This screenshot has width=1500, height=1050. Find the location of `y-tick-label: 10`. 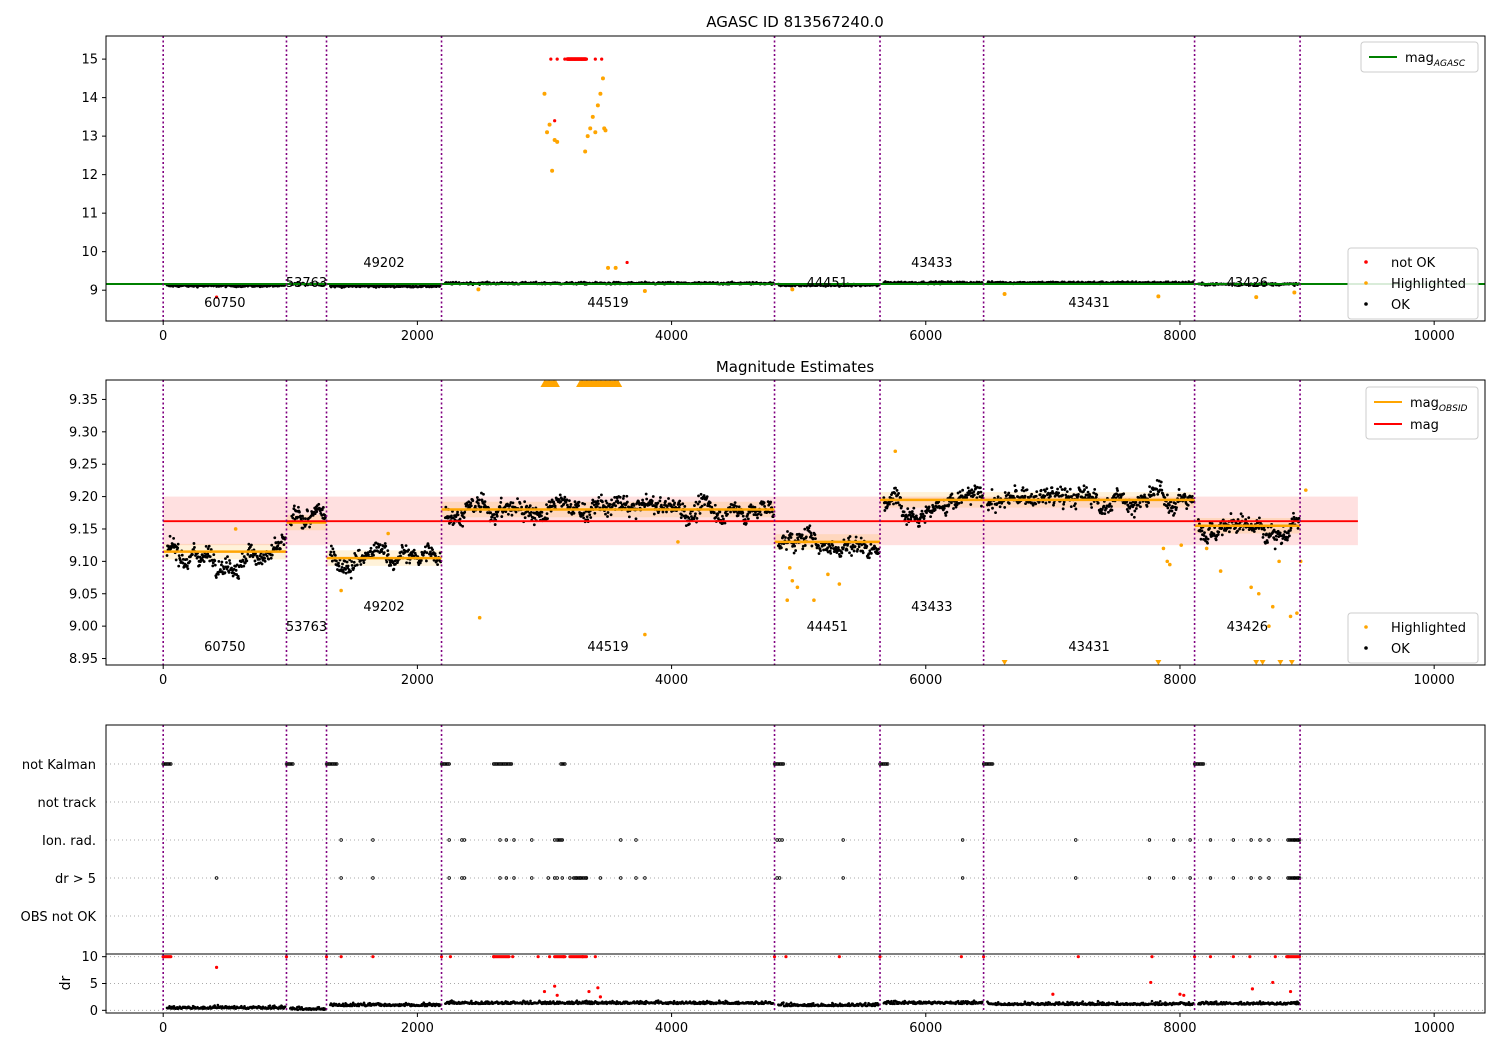

y-tick-label: 10 is located at coordinates (89, 252).